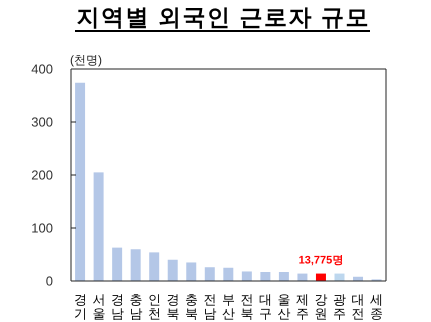  Describe the element at coordinates (321, 260) in the screenshot. I see `annotation: 13,775명` at that location.